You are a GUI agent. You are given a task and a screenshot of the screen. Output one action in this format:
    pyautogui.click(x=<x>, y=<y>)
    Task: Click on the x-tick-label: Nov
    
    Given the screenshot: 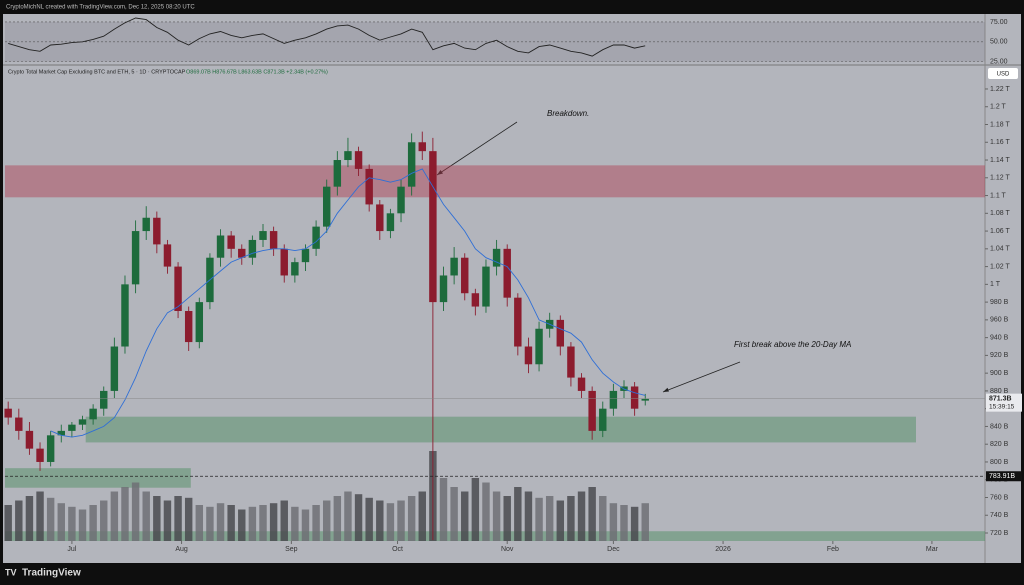 What is the action you would take?
    pyautogui.click(x=507, y=549)
    